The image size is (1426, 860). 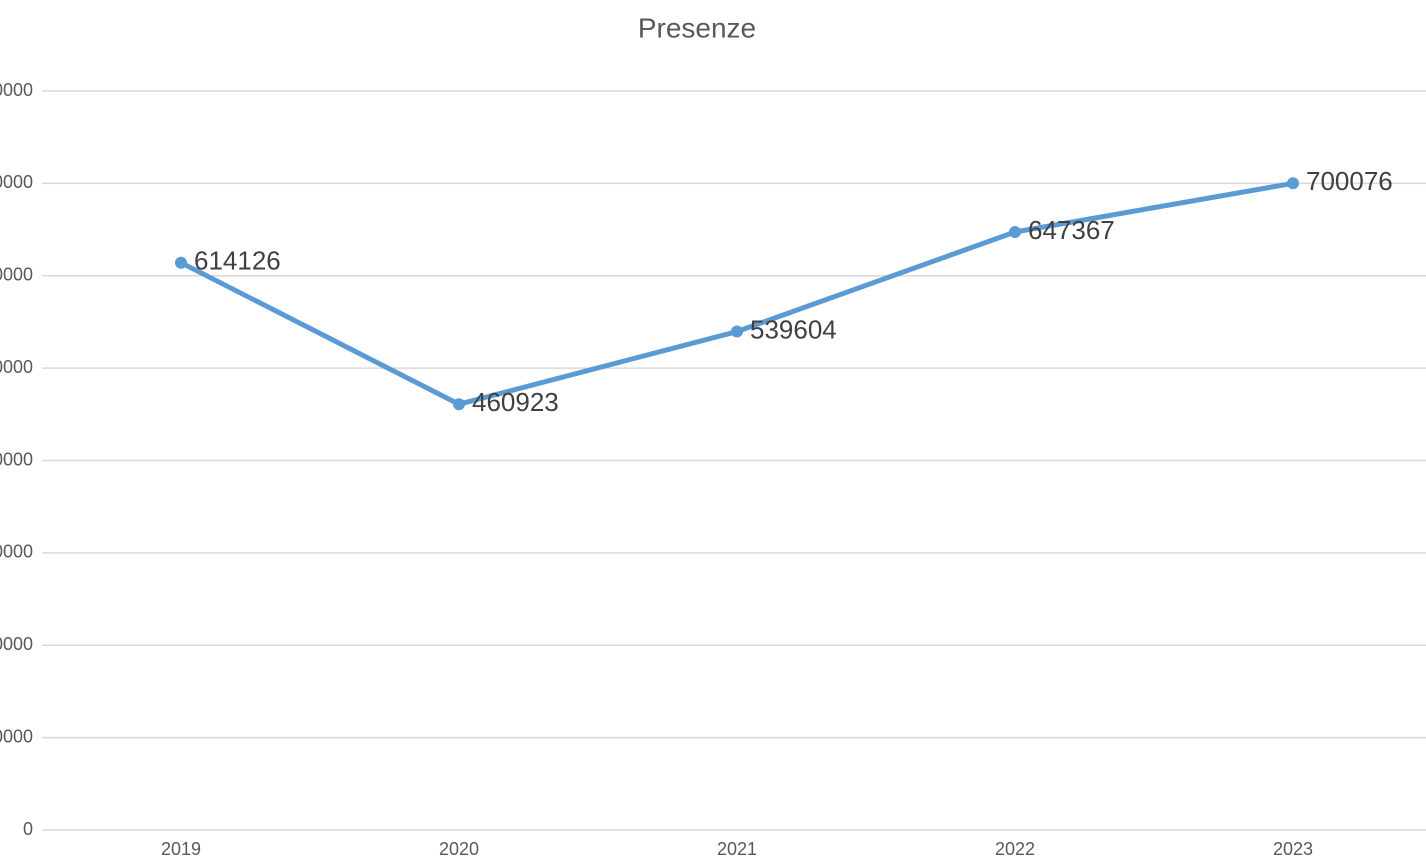 What do you see at coordinates (1349, 181) in the screenshot?
I see `data-label: 700076` at bounding box center [1349, 181].